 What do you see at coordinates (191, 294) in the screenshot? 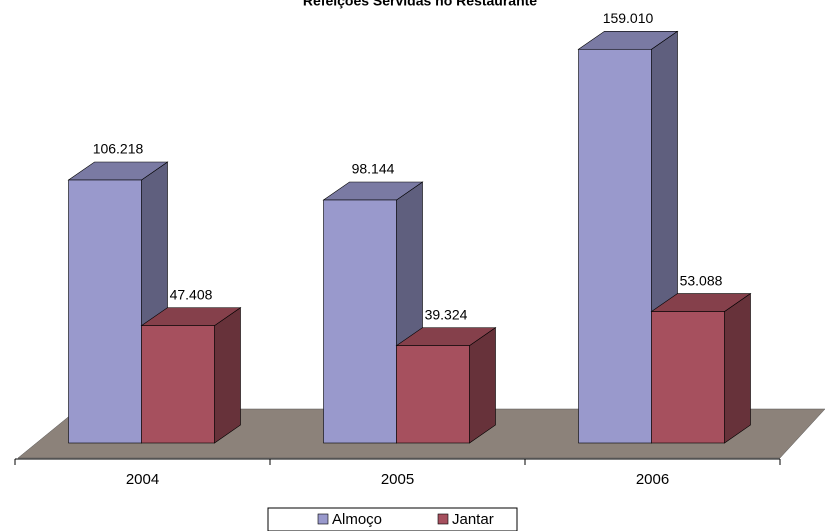
I see `data-label: 47.408` at bounding box center [191, 294].